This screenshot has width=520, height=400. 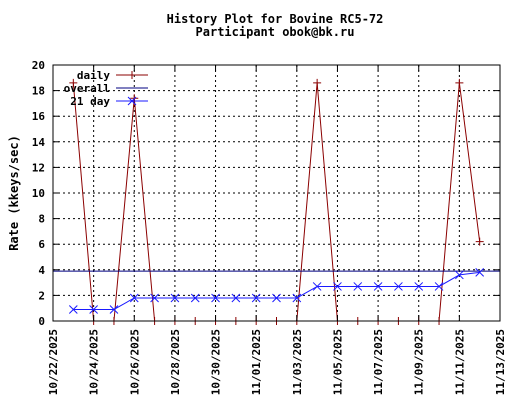 What do you see at coordinates (256, 362) in the screenshot?
I see `x-tick-label: 11/01/2025` at bounding box center [256, 362].